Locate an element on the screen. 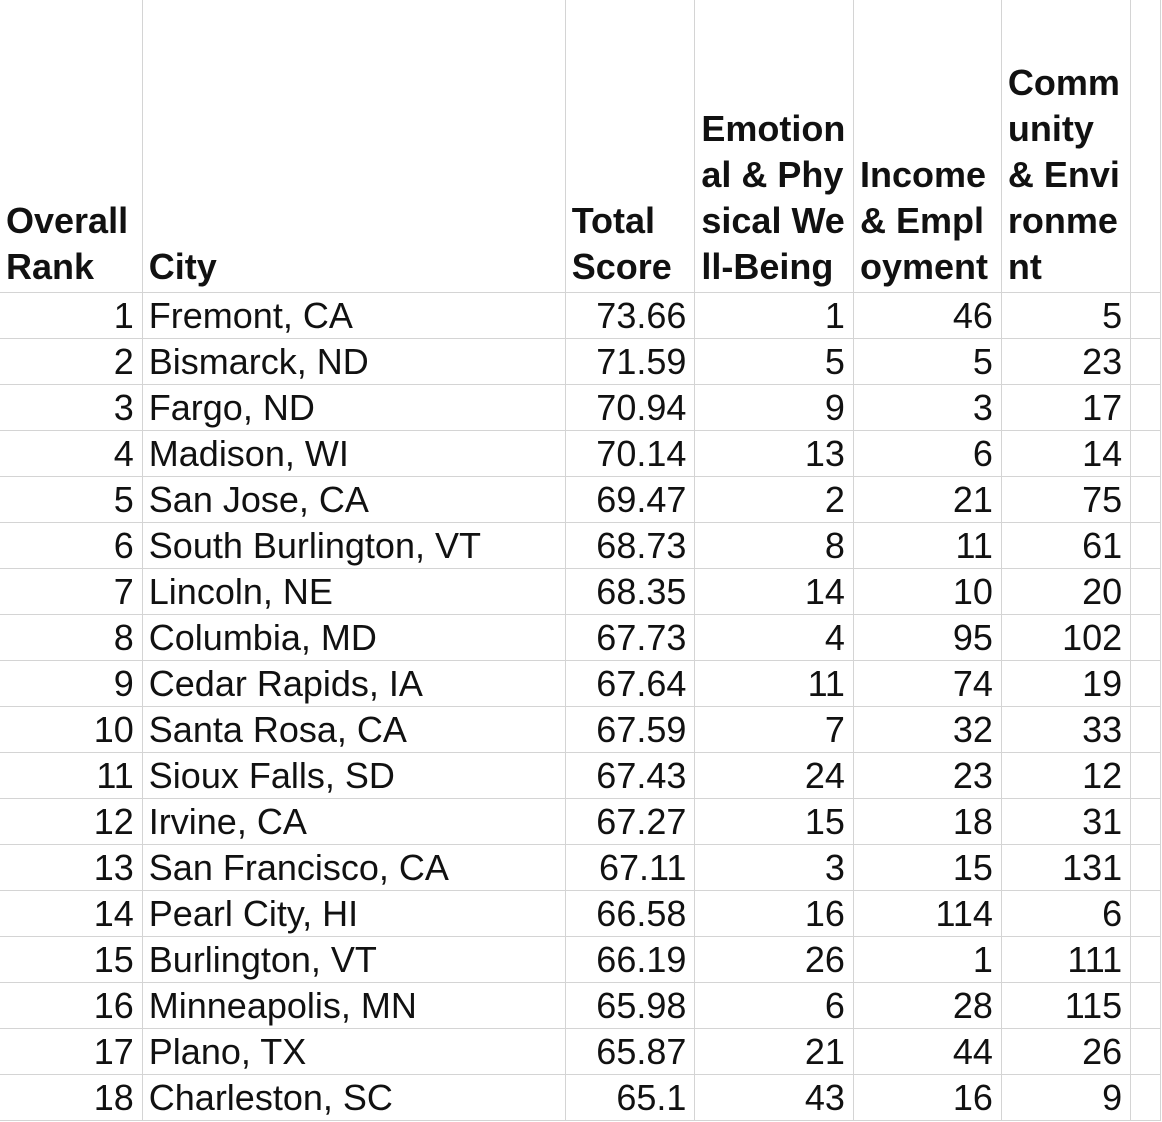  cell-income-employment: 74 is located at coordinates (927, 683).